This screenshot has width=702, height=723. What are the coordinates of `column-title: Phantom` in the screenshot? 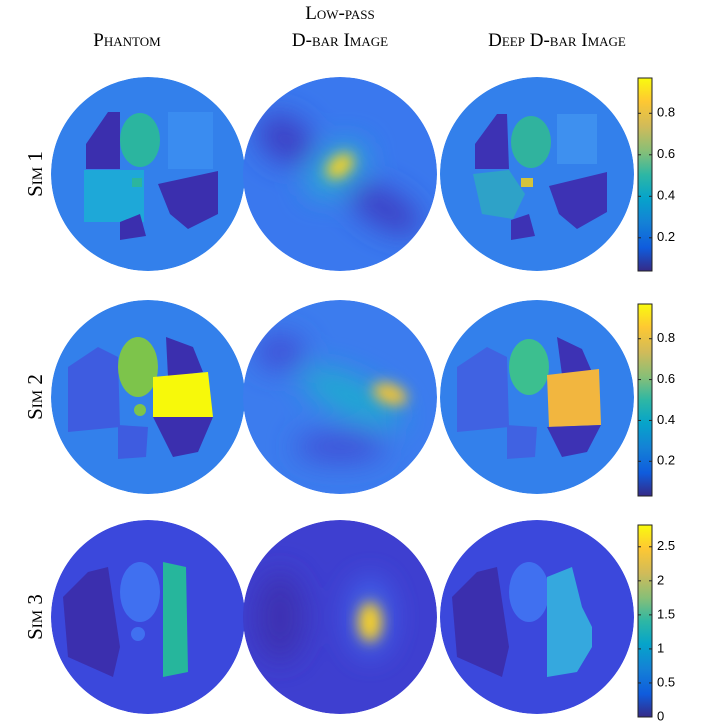 It's located at (127, 40).